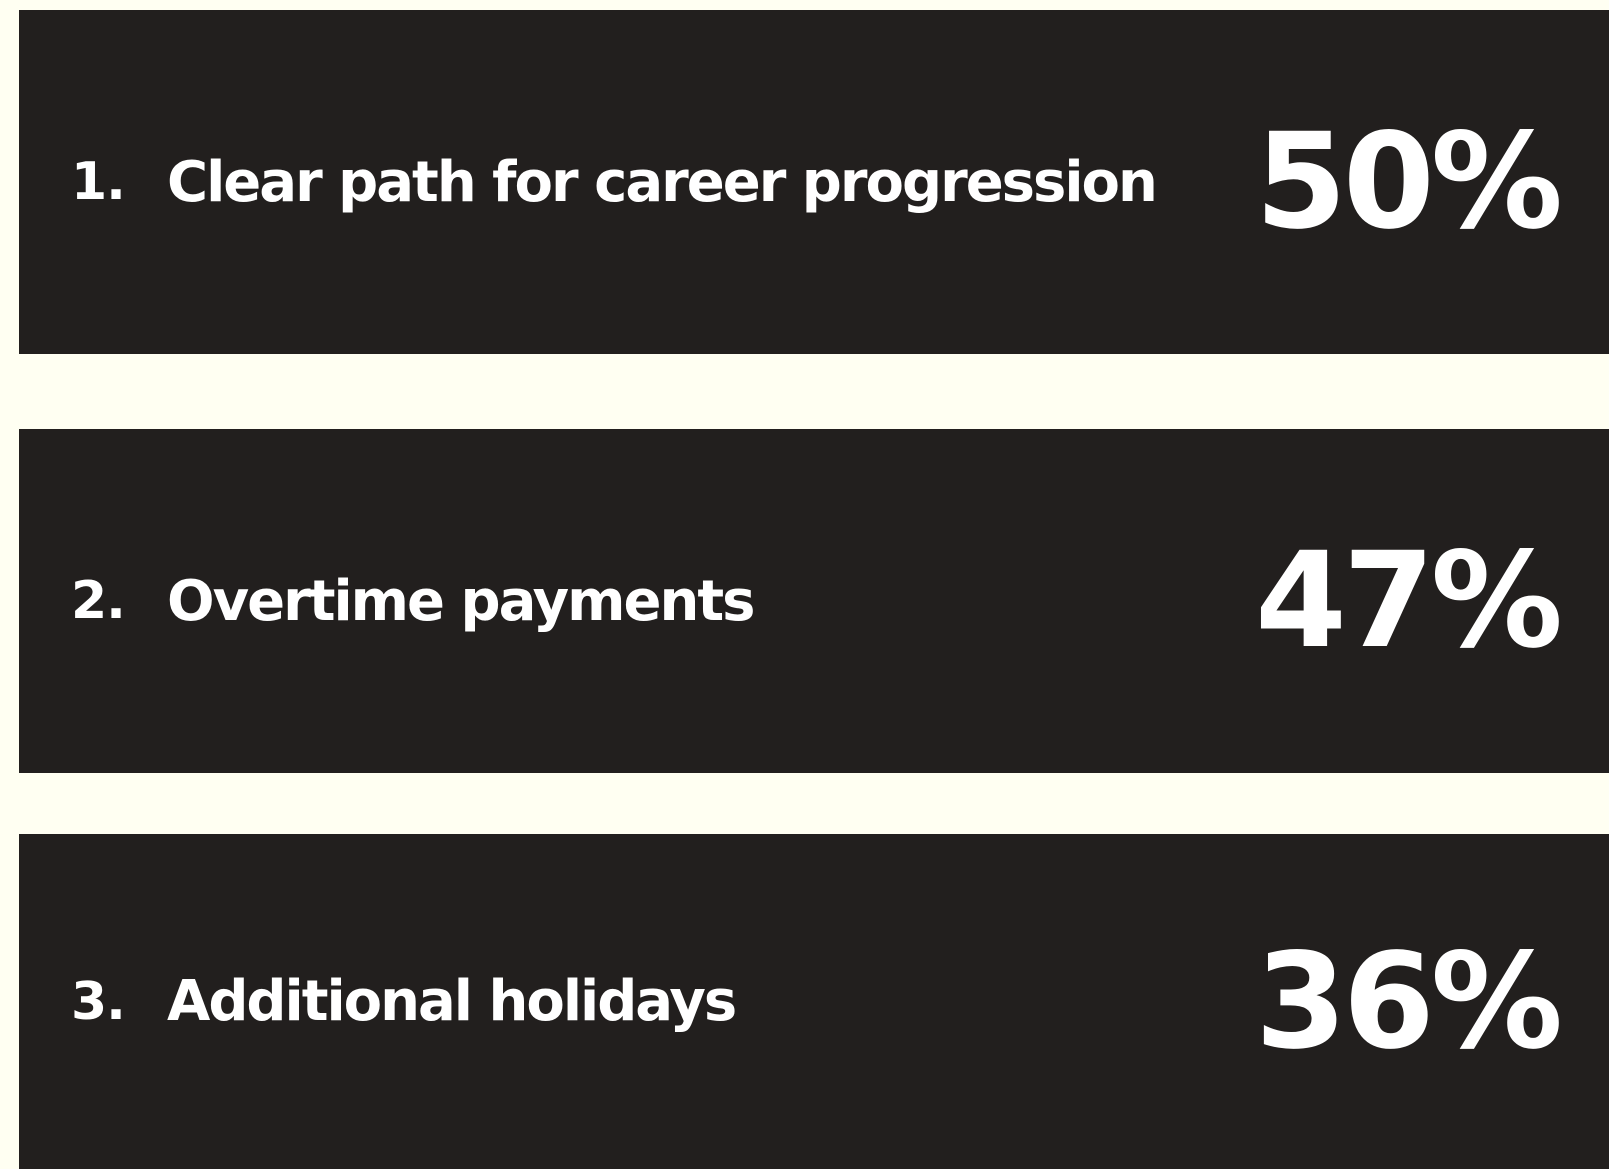 Image resolution: width=1609 pixels, height=1169 pixels. Describe the element at coordinates (98, 182) in the screenshot. I see `rank: 1.` at that location.